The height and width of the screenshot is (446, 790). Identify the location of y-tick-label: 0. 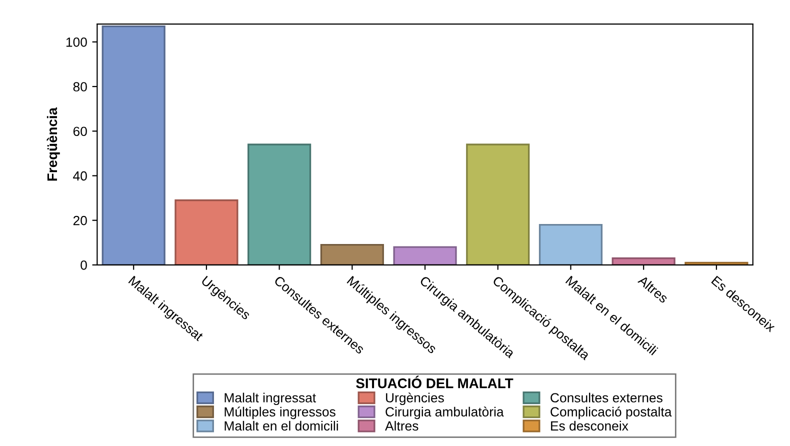
(83, 265).